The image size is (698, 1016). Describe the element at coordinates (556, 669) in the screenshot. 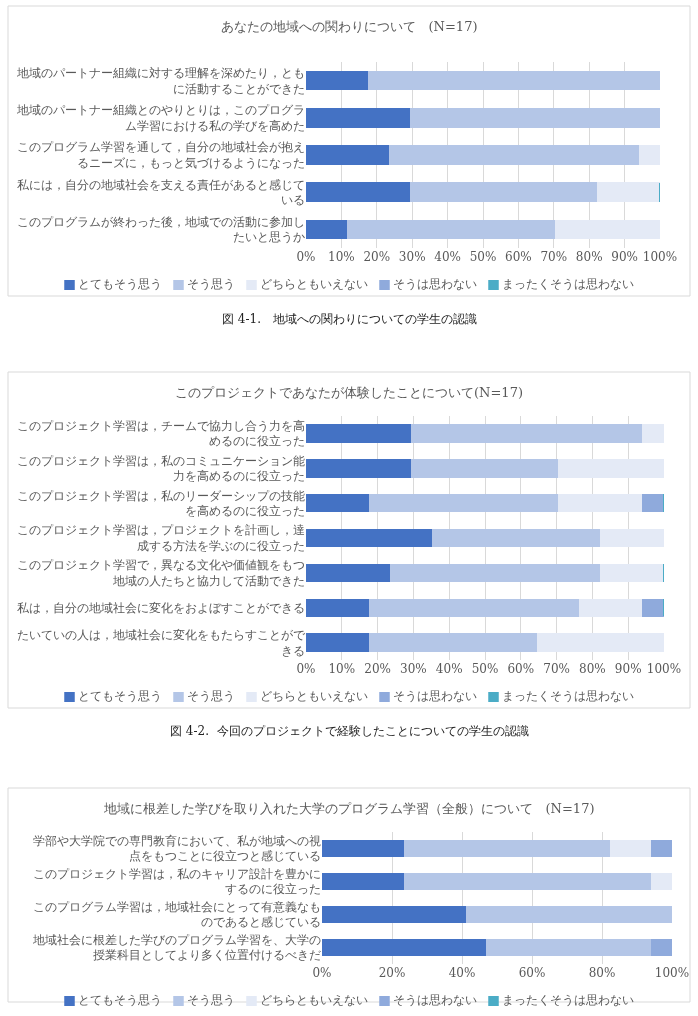

I see `x-tick-label: 70%` at that location.